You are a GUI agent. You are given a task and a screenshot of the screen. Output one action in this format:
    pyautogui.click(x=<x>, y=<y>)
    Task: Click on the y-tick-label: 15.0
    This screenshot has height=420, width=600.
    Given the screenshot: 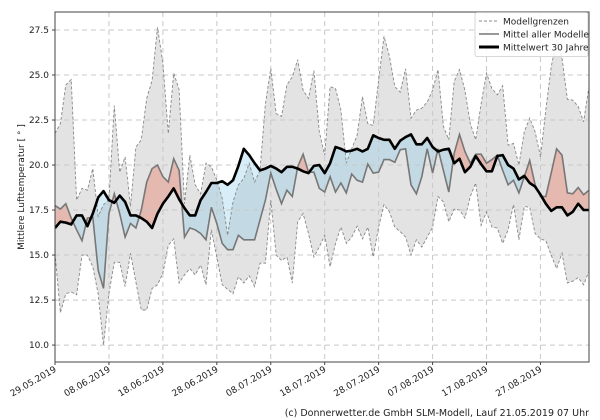 What is the action you would take?
    pyautogui.click(x=39, y=256)
    